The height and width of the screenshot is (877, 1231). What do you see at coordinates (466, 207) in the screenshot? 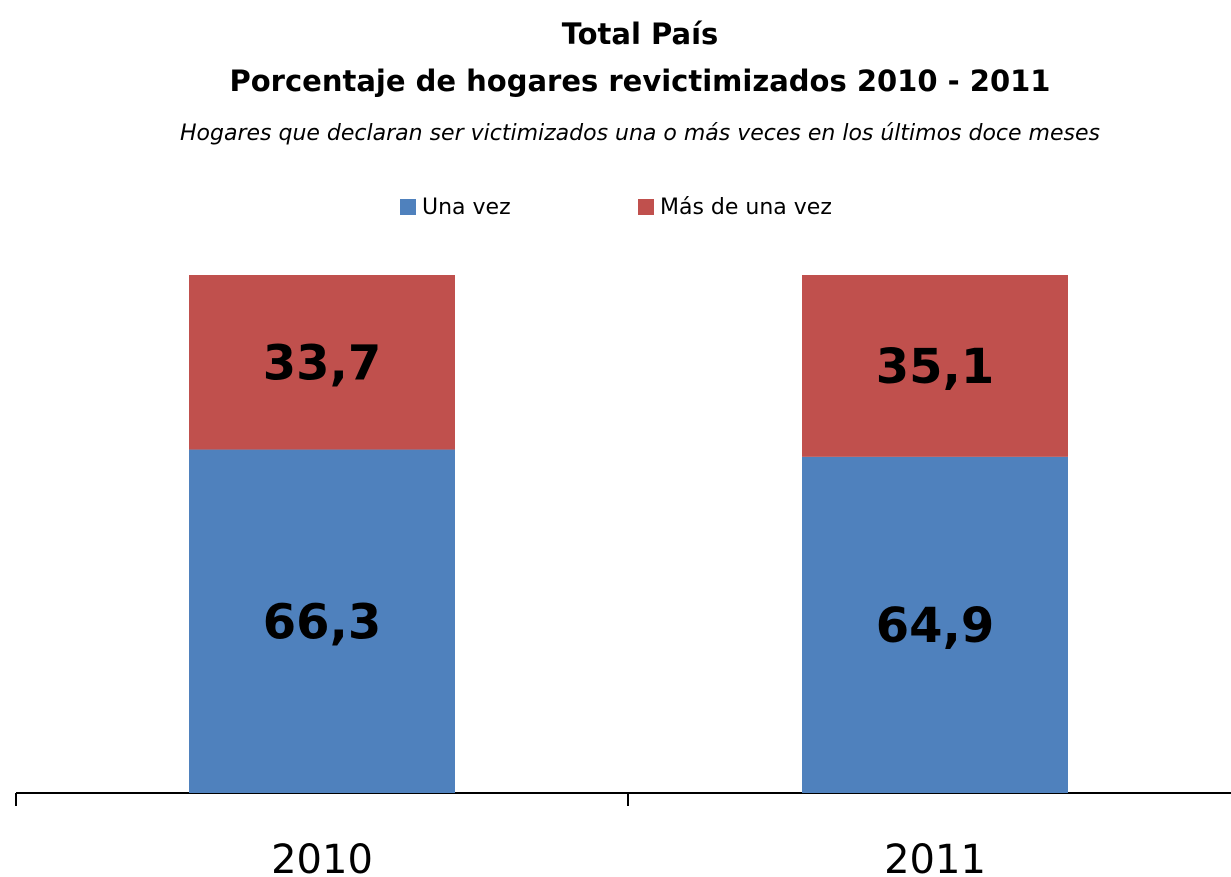
I see `legend-label: Una vez` at bounding box center [466, 207].